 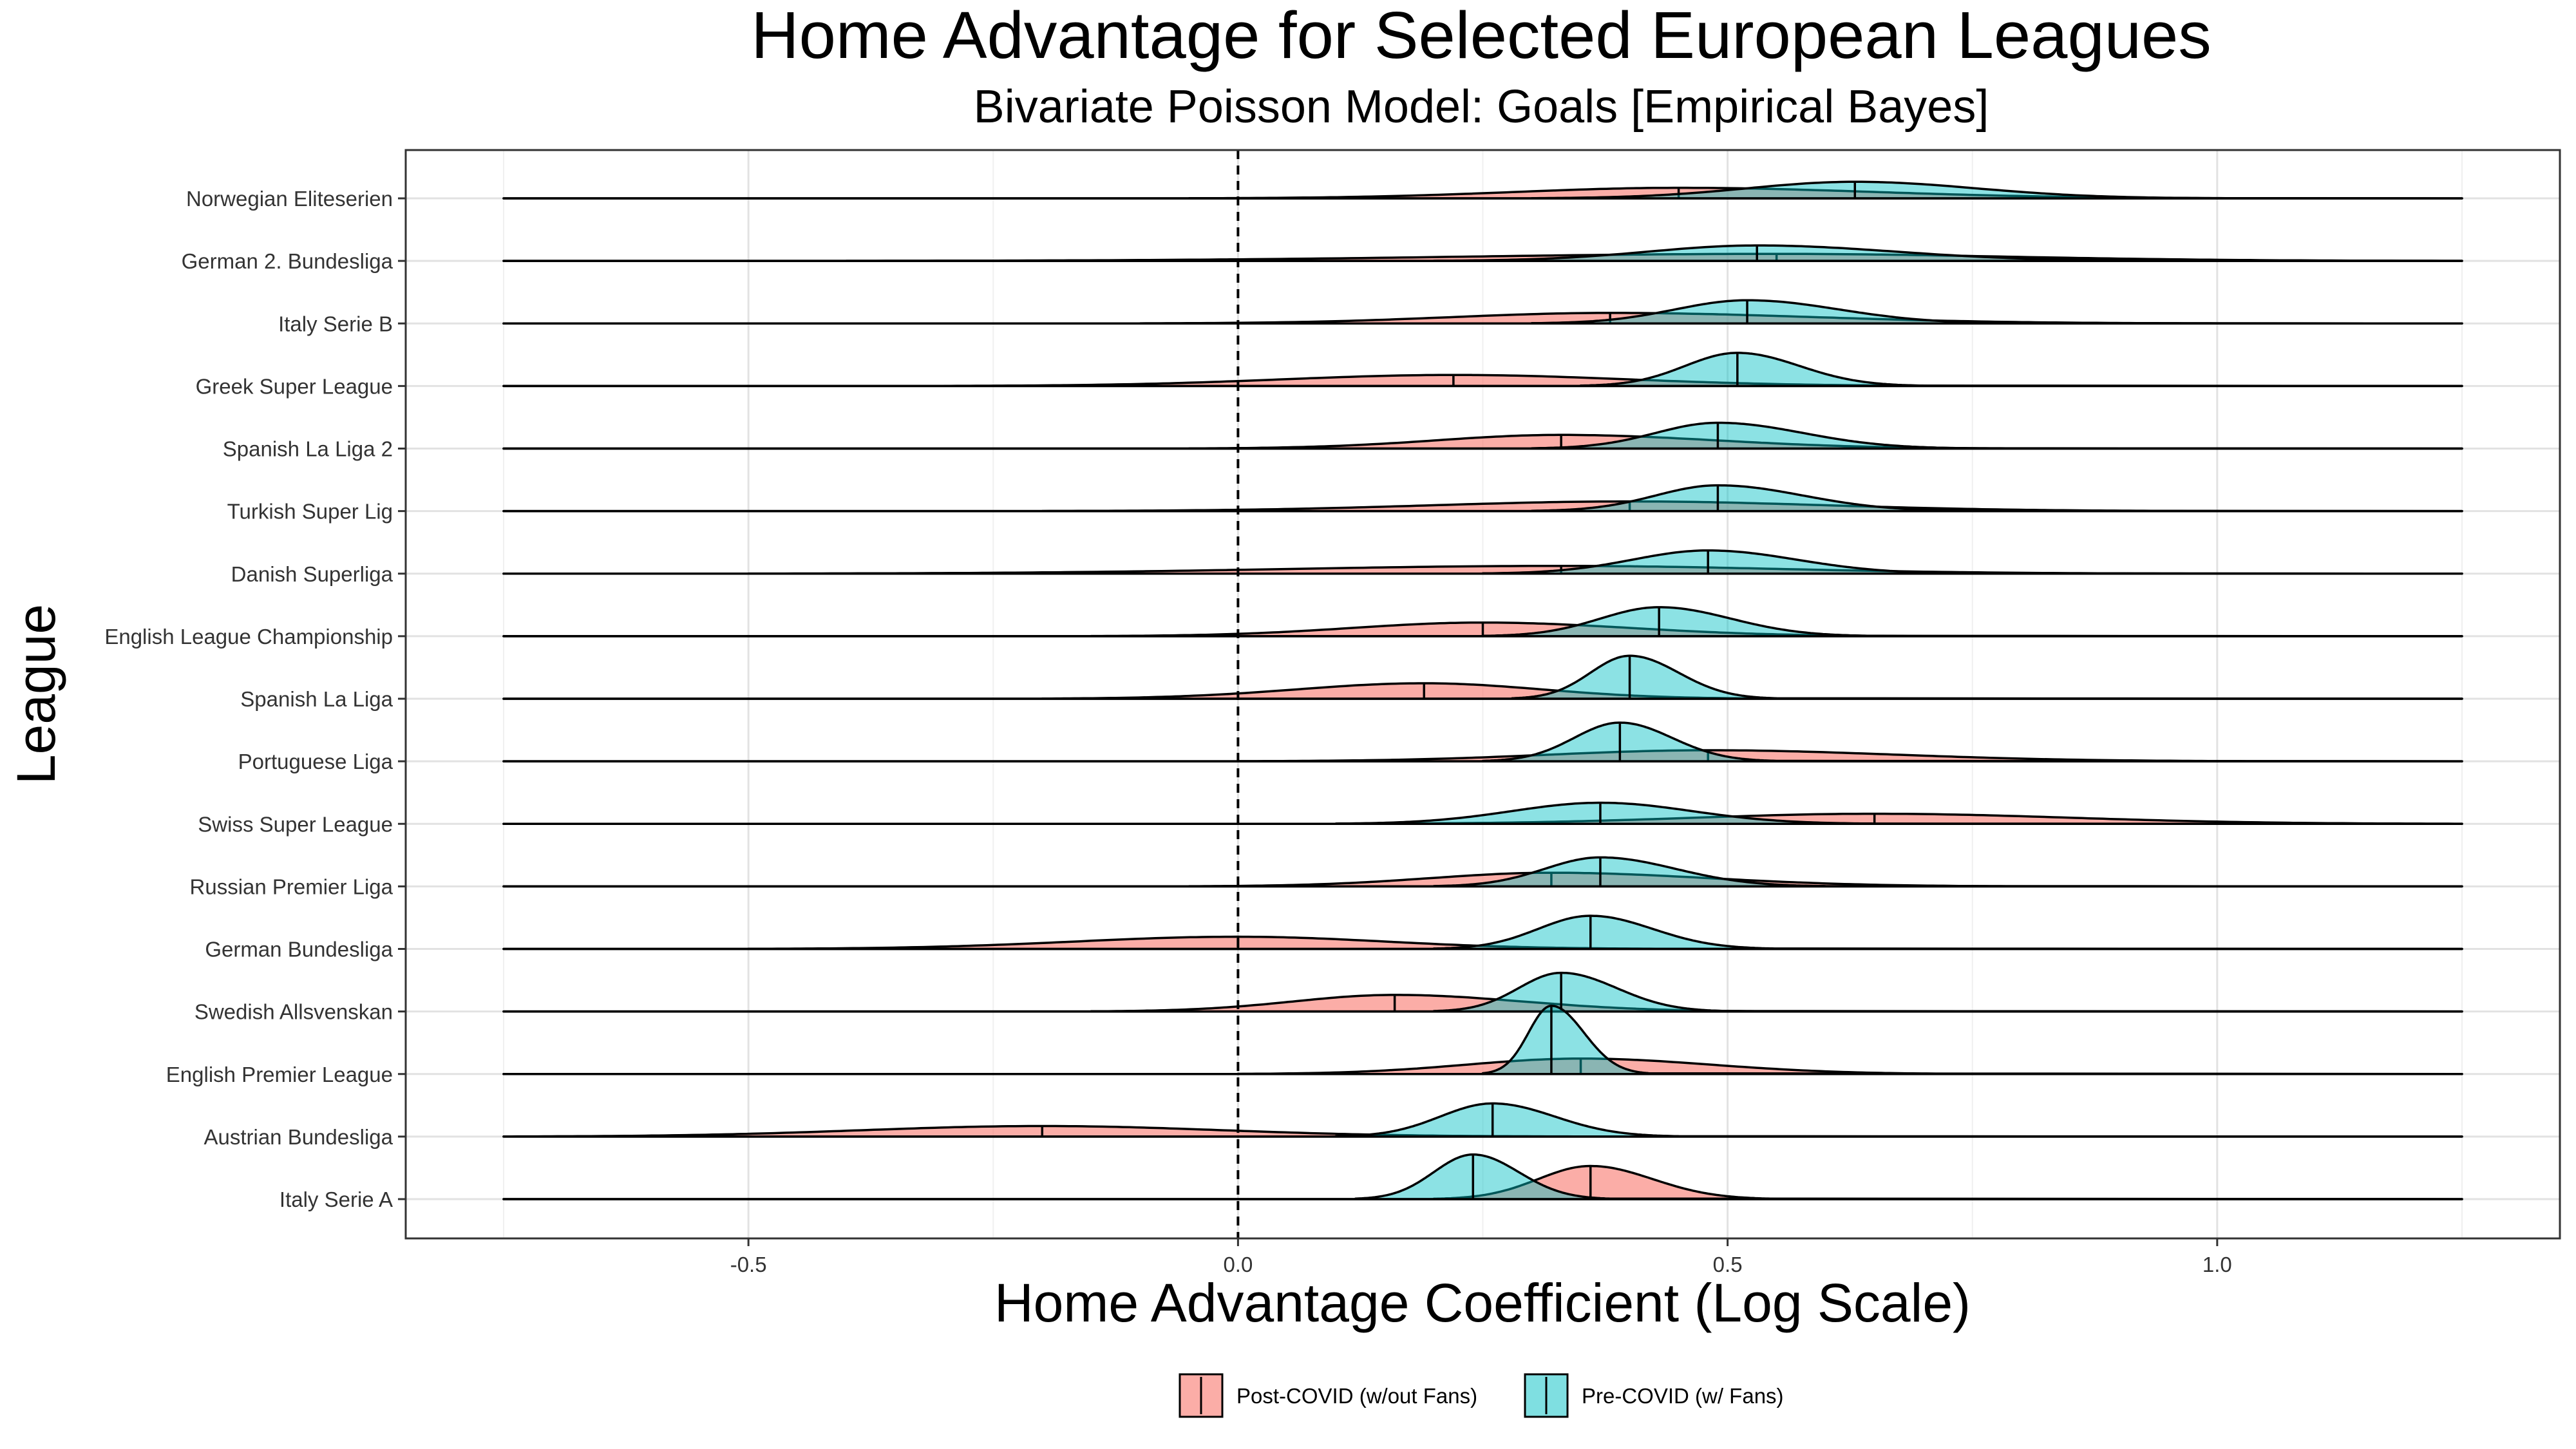 I want to click on x-tick-label: 1.0, so click(x=2217, y=1264).